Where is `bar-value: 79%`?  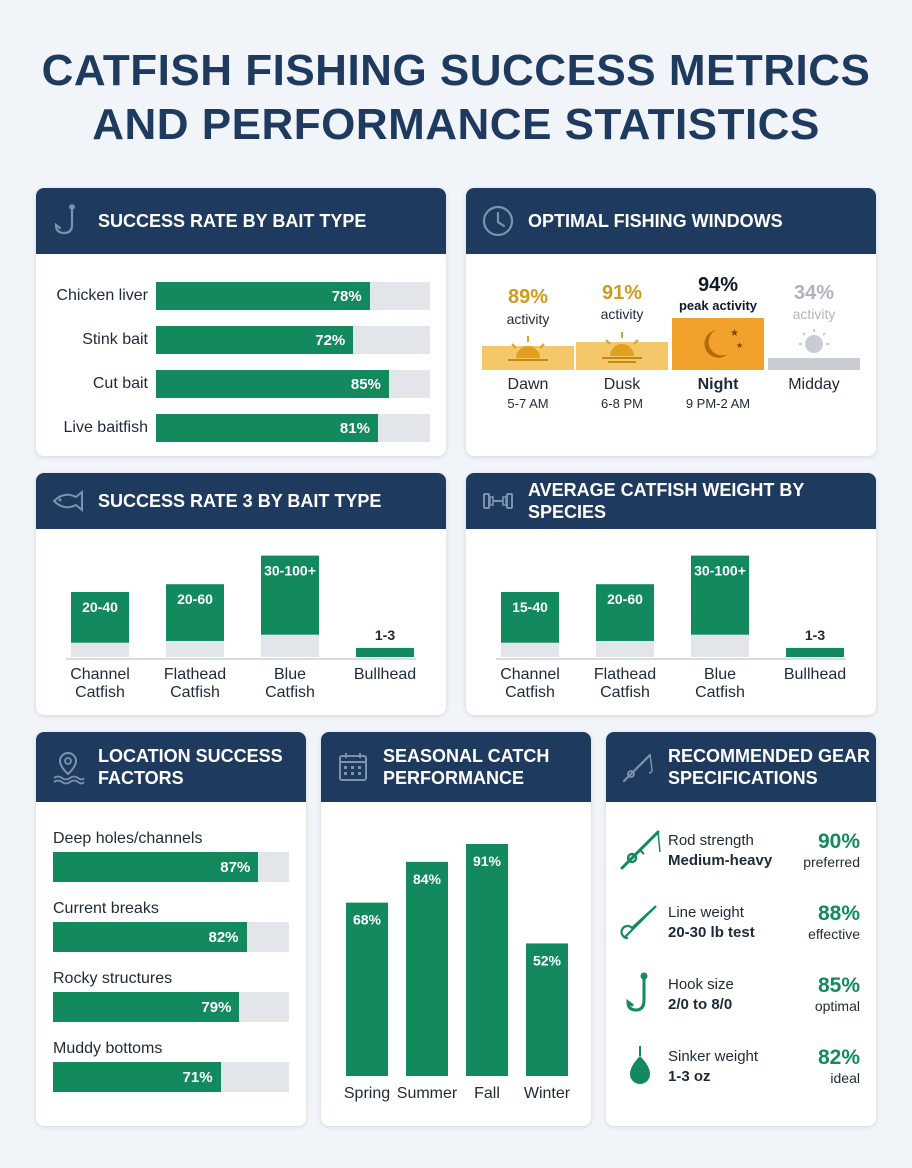 bar-value: 79% is located at coordinates (216, 1007).